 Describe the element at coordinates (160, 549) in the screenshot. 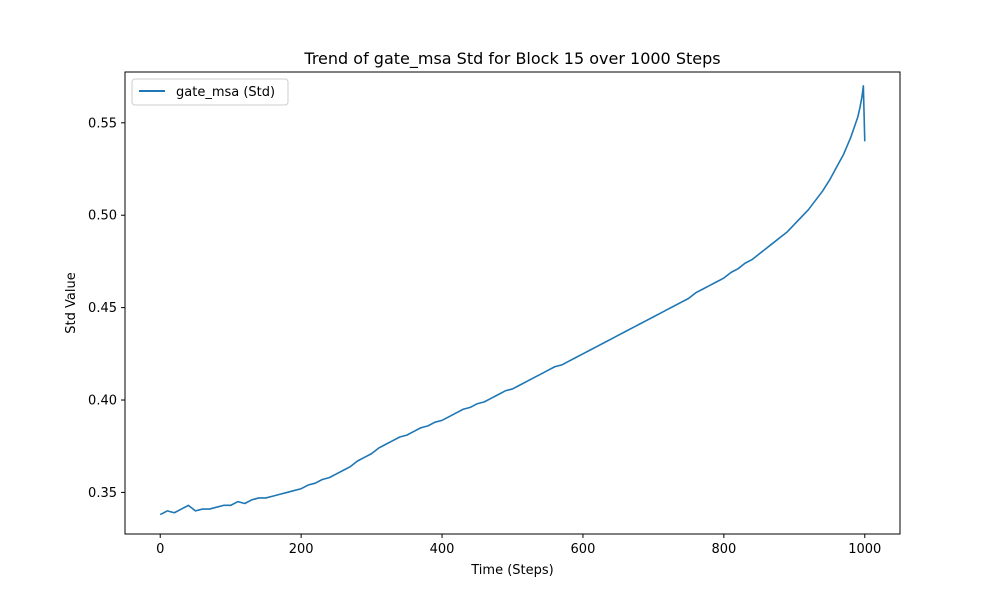

I see `x-tick-label: 0` at that location.